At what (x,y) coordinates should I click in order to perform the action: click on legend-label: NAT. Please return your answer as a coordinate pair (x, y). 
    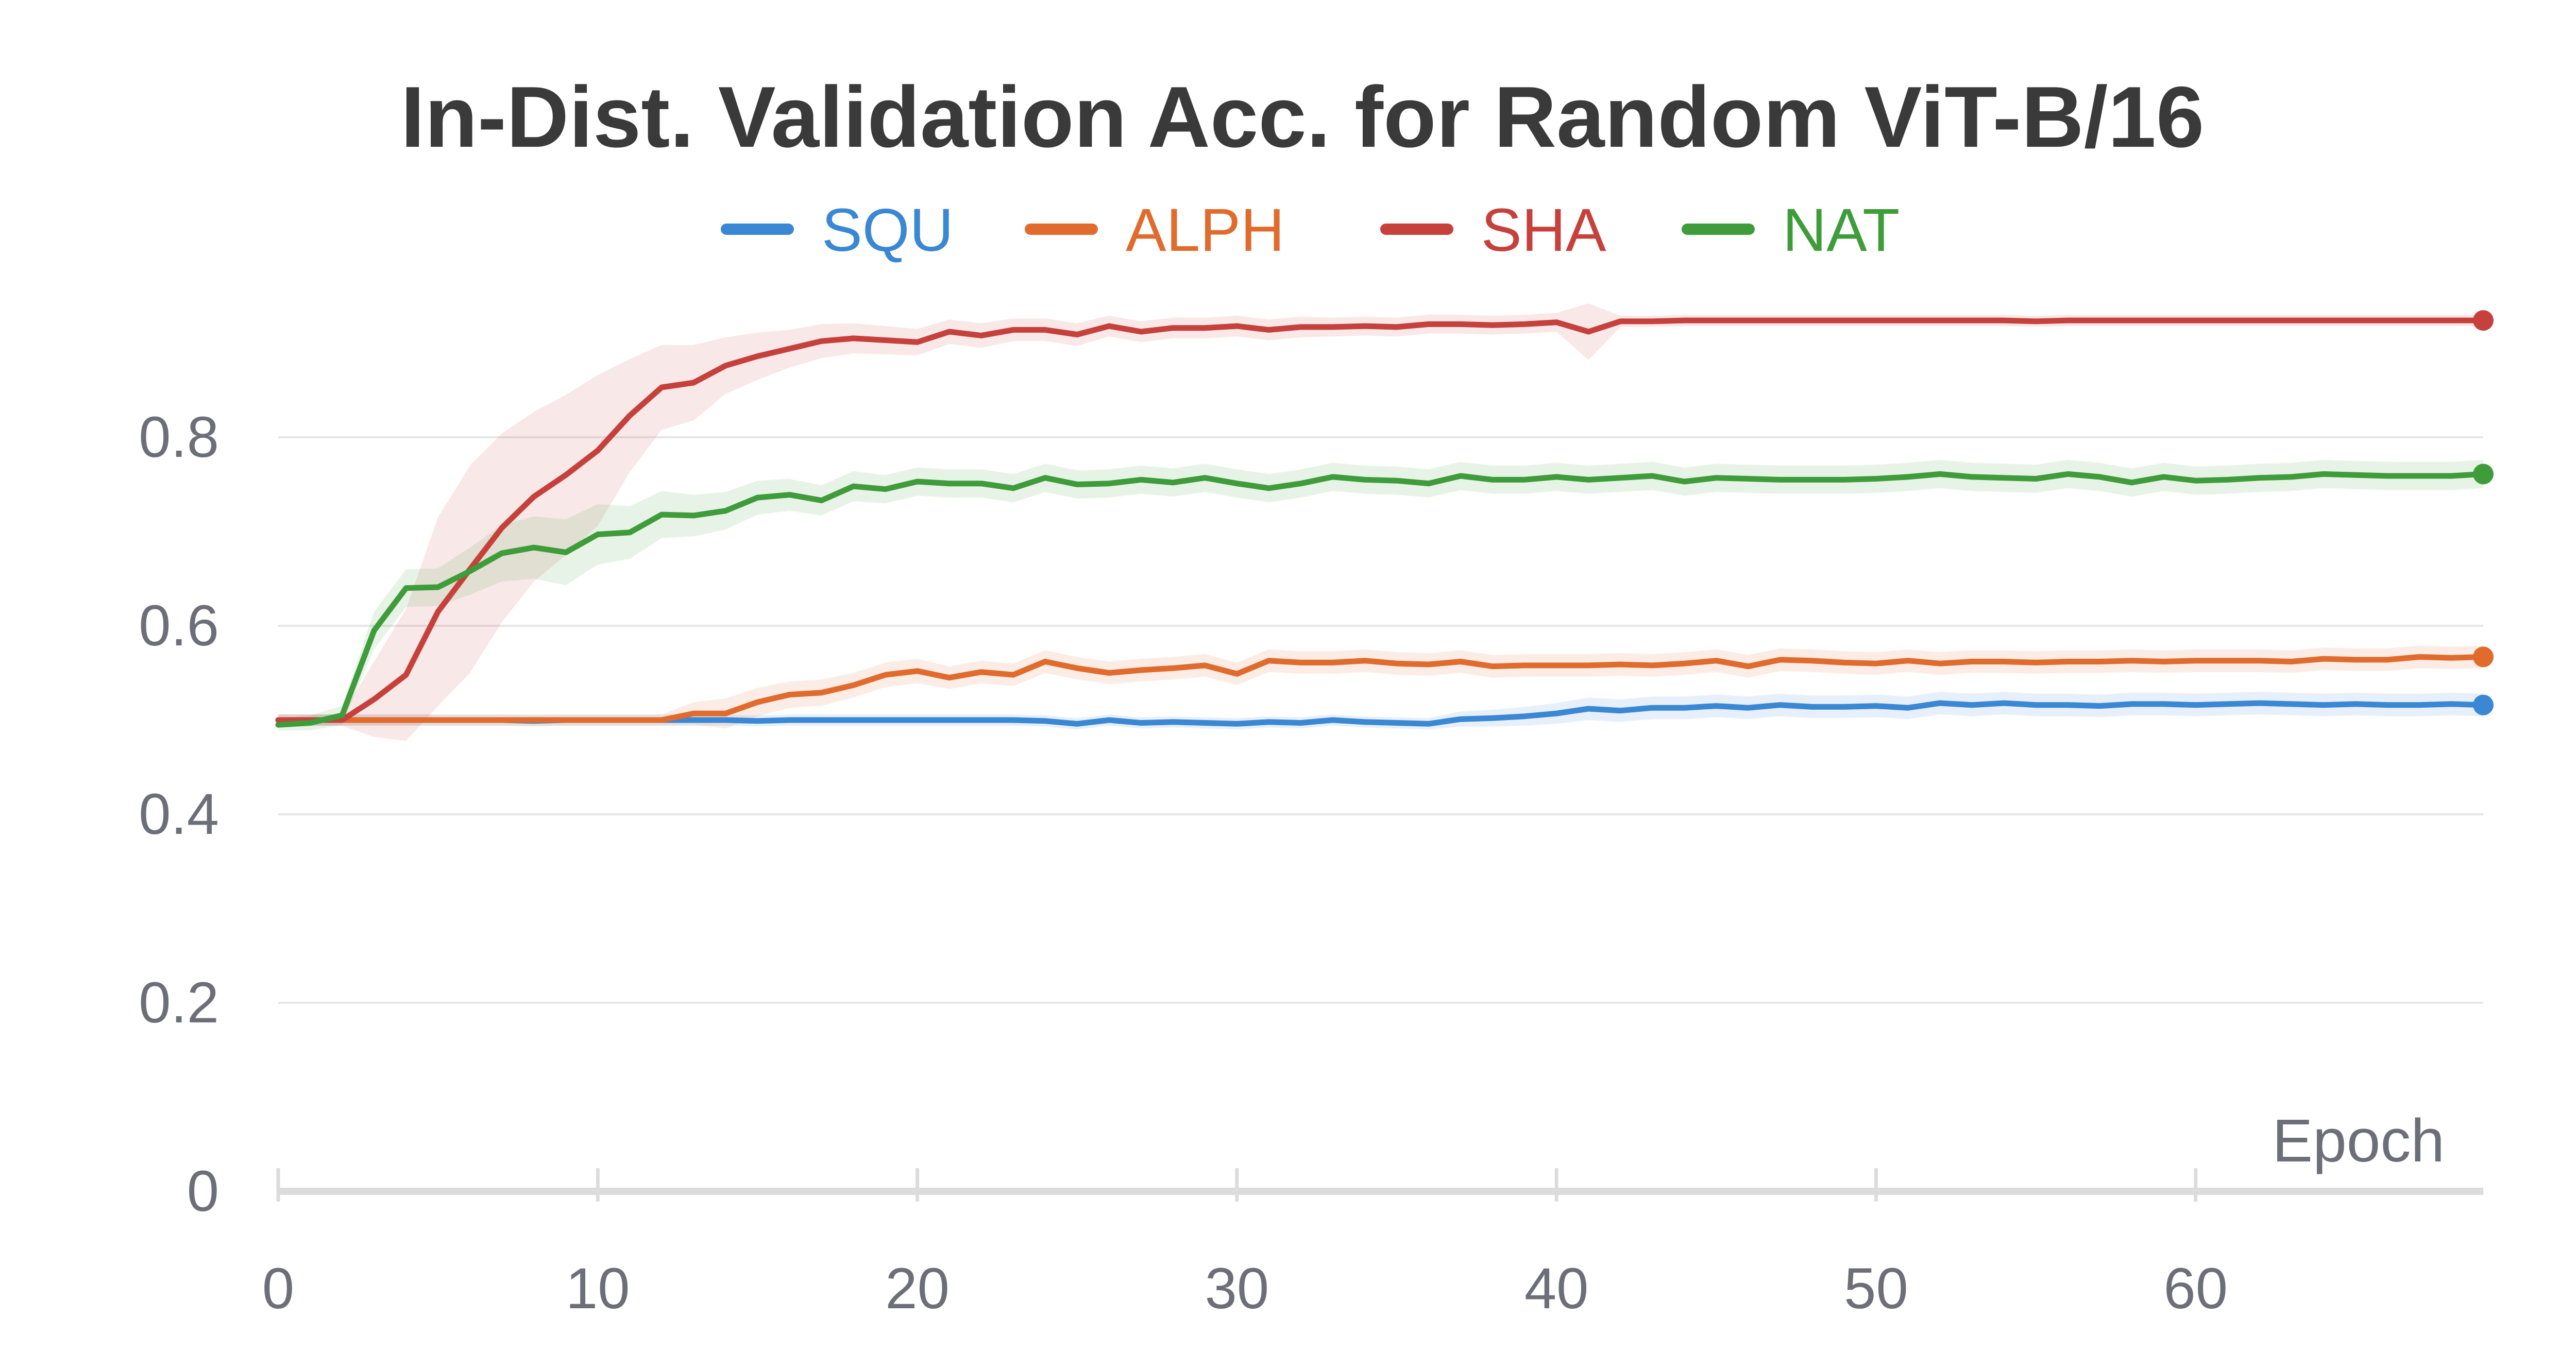
    Looking at the image, I should click on (1841, 230).